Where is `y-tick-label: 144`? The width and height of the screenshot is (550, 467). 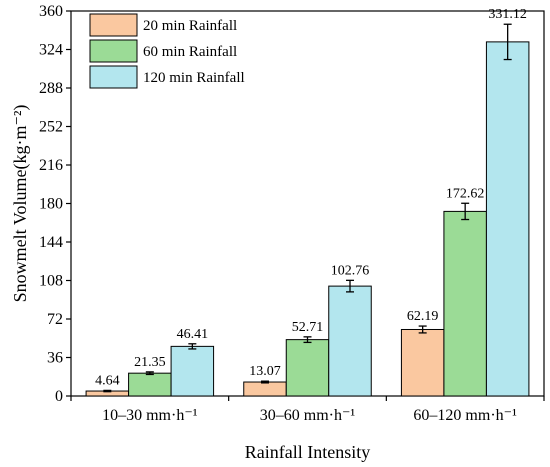
y-tick-label: 144 is located at coordinates (51, 242).